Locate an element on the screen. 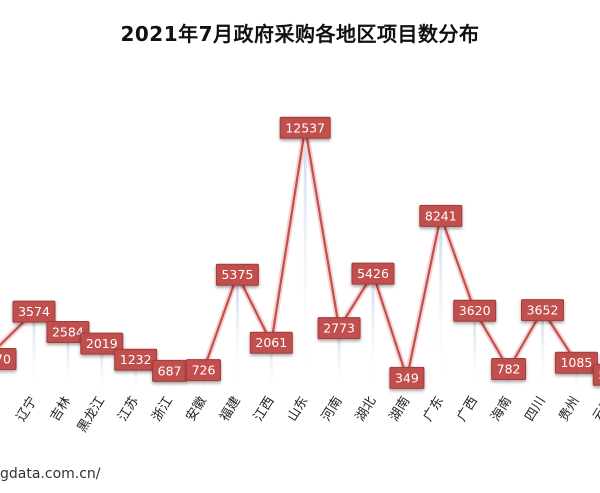  data-label: 349 is located at coordinates (407, 377).